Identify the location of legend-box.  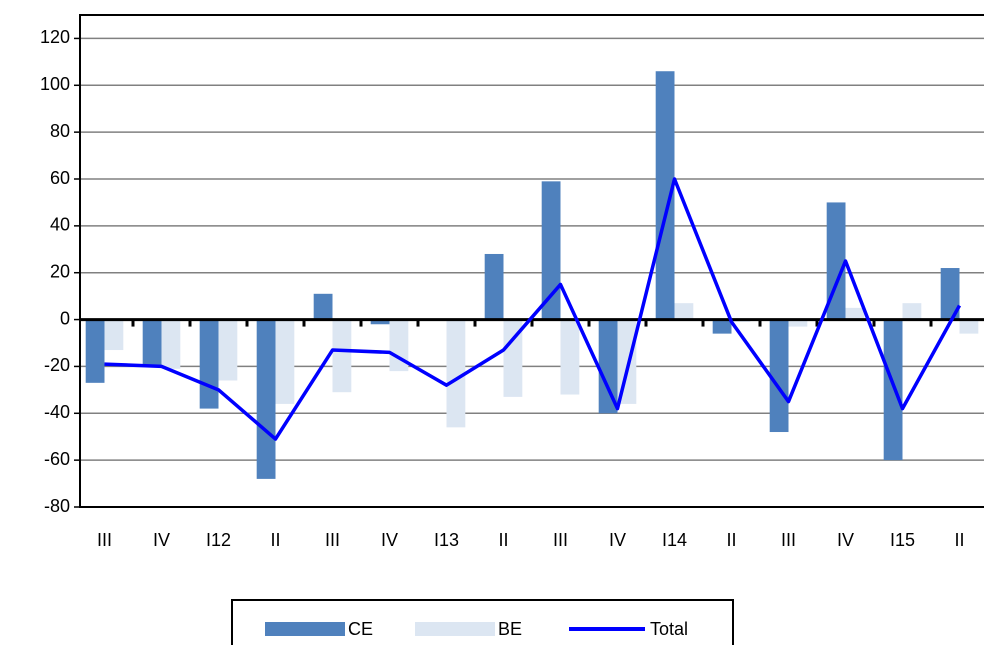
(482, 622).